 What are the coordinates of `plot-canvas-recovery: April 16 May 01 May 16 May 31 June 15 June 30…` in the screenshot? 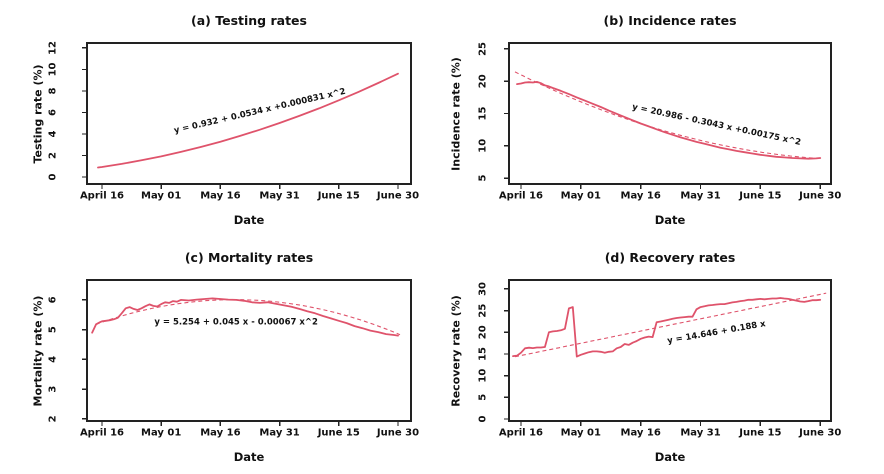 It's located at (659, 359).